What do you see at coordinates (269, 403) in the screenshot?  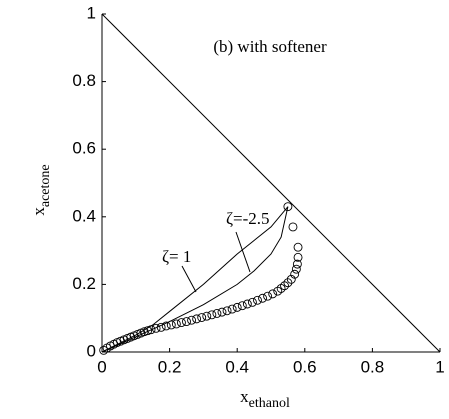 I see `x-label-sub: ethanol` at bounding box center [269, 403].